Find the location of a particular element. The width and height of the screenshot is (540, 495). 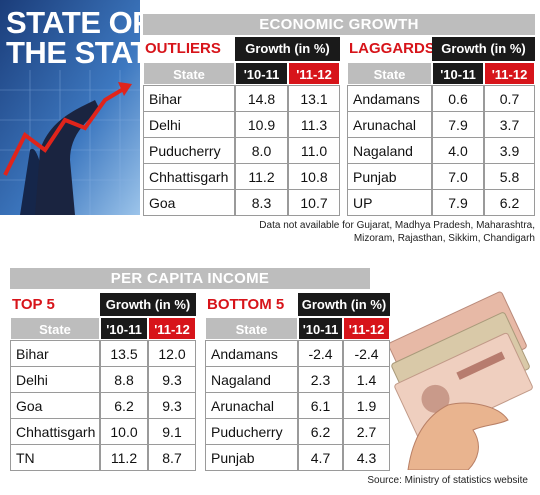

value-cell: 10.8 is located at coordinates (314, 176).